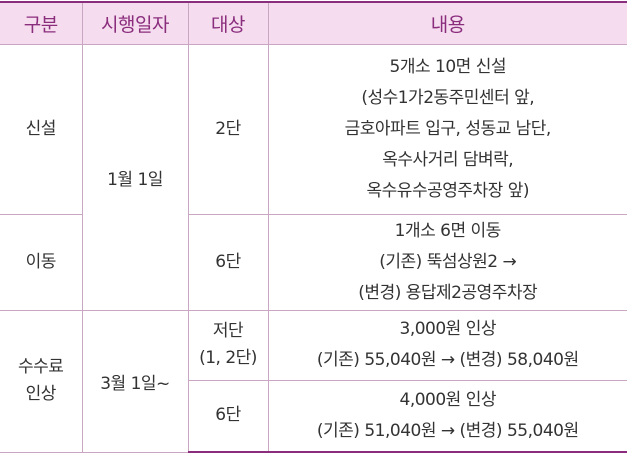 This screenshot has width=627, height=456. I want to click on header-cell: 대상, so click(228, 23).